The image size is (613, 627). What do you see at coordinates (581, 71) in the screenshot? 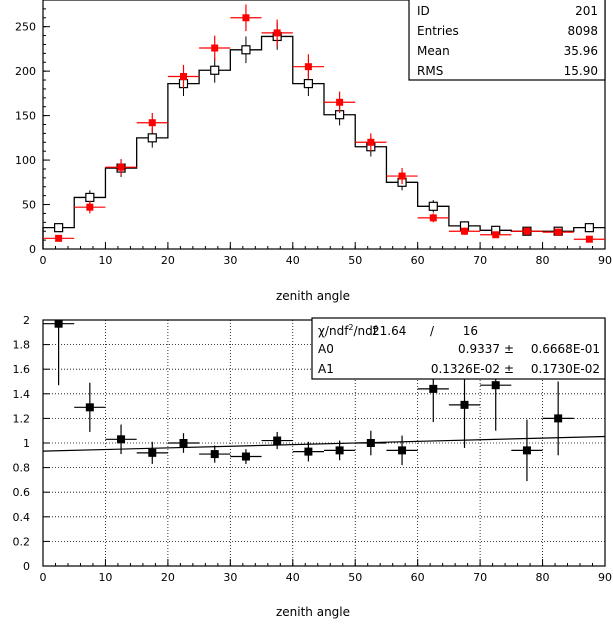
I see `stats-value: 15.90` at bounding box center [581, 71].